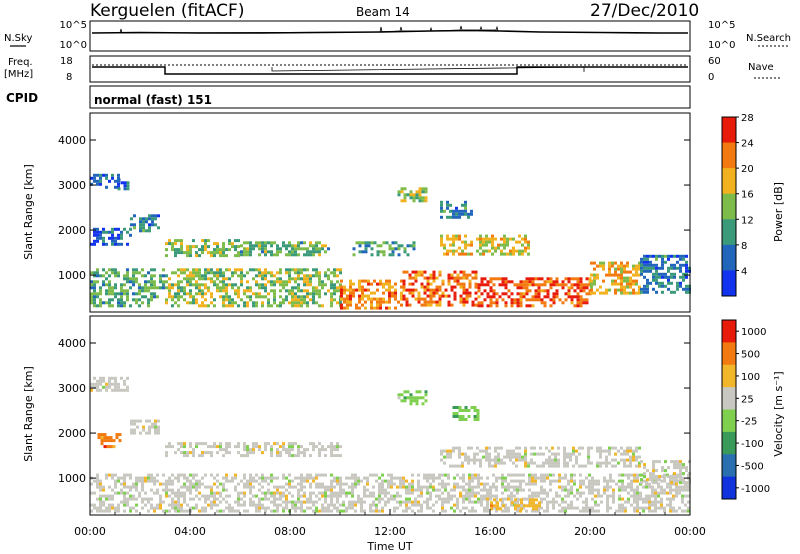  What do you see at coordinates (752, 466) in the screenshot?
I see `velocity-colorbar-label-6: -500` at bounding box center [752, 466].